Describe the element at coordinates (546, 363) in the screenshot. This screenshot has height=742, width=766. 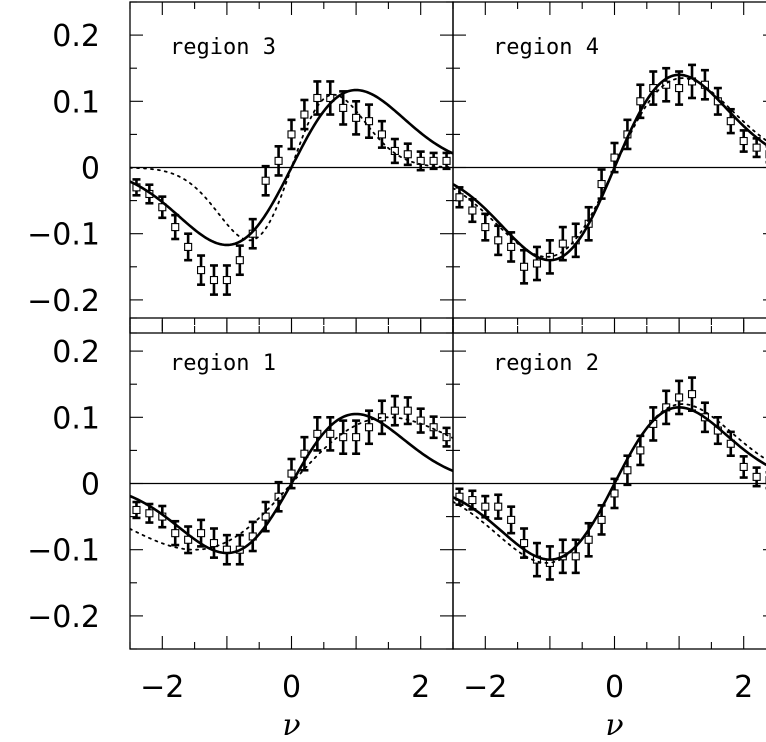
I see `region-label: region 2` at that location.